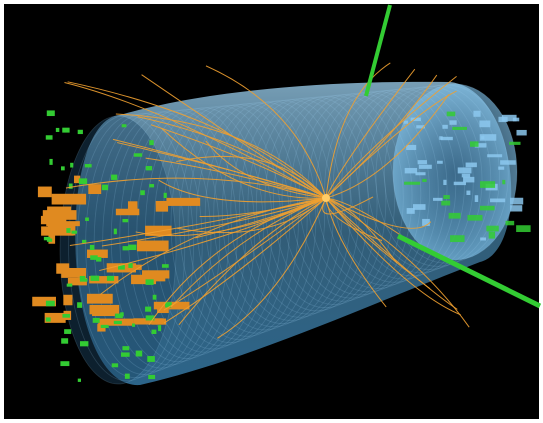  I want to click on beam-up, so click(378, 50).